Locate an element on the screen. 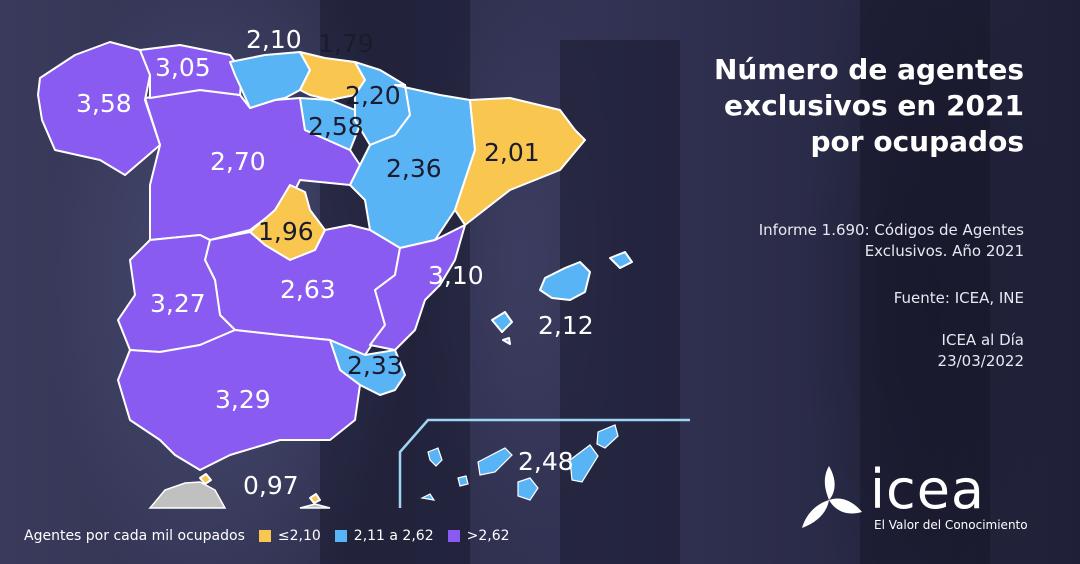 The height and width of the screenshot is (564, 1080). region-galicia is located at coordinates (99, 108).